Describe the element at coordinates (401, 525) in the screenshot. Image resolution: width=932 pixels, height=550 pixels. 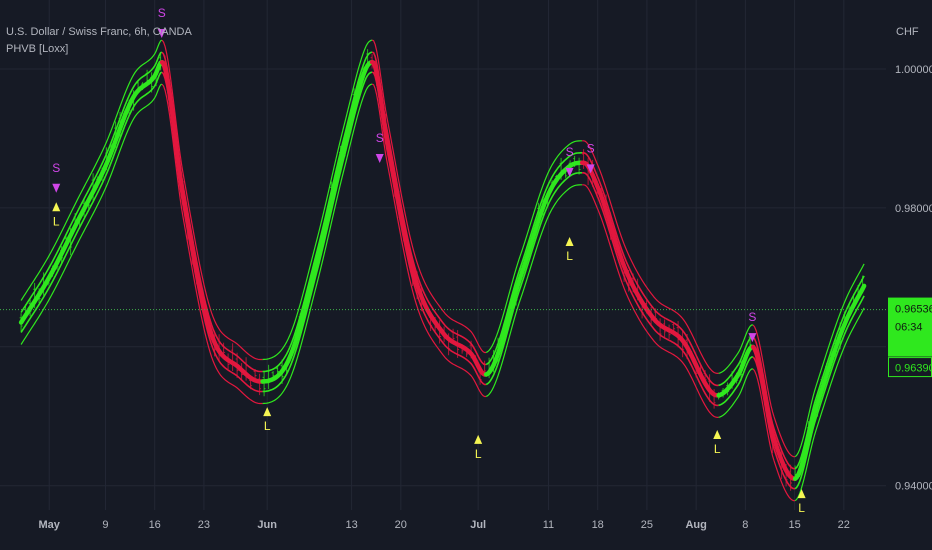
I see `time-tick-label: 20` at that location.